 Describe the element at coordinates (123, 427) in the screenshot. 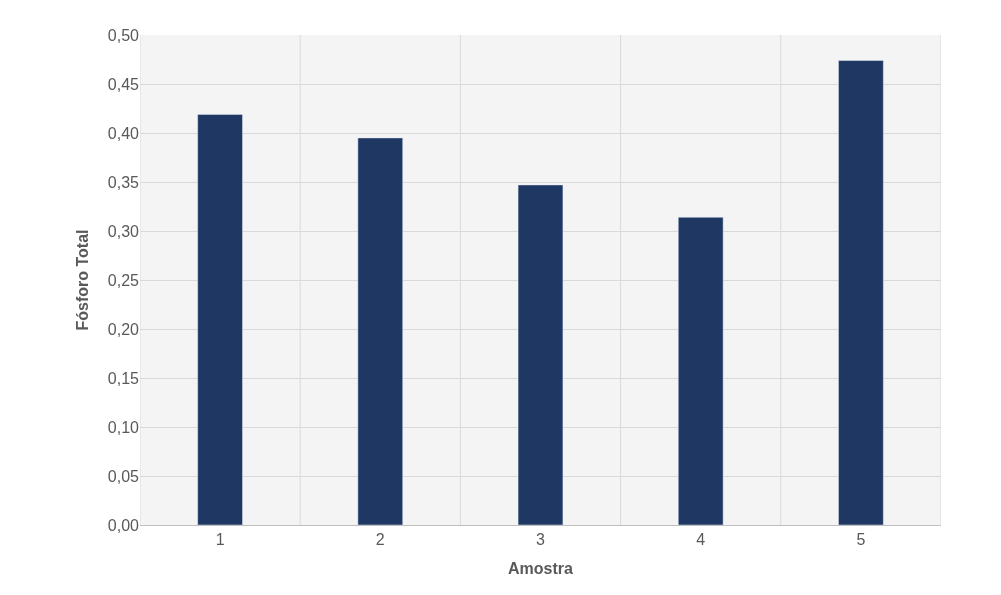

I see `y-tick-label: 0,10` at that location.